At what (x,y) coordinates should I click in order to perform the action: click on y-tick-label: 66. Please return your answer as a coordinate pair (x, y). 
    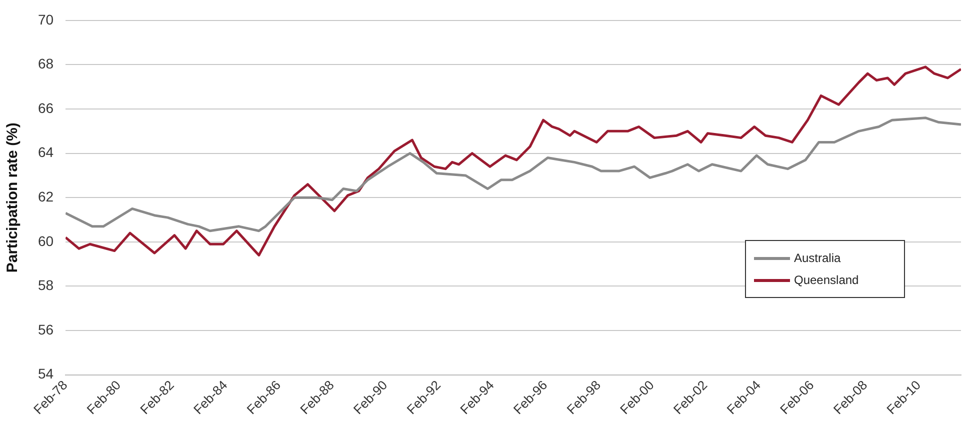
    Looking at the image, I should click on (46, 108).